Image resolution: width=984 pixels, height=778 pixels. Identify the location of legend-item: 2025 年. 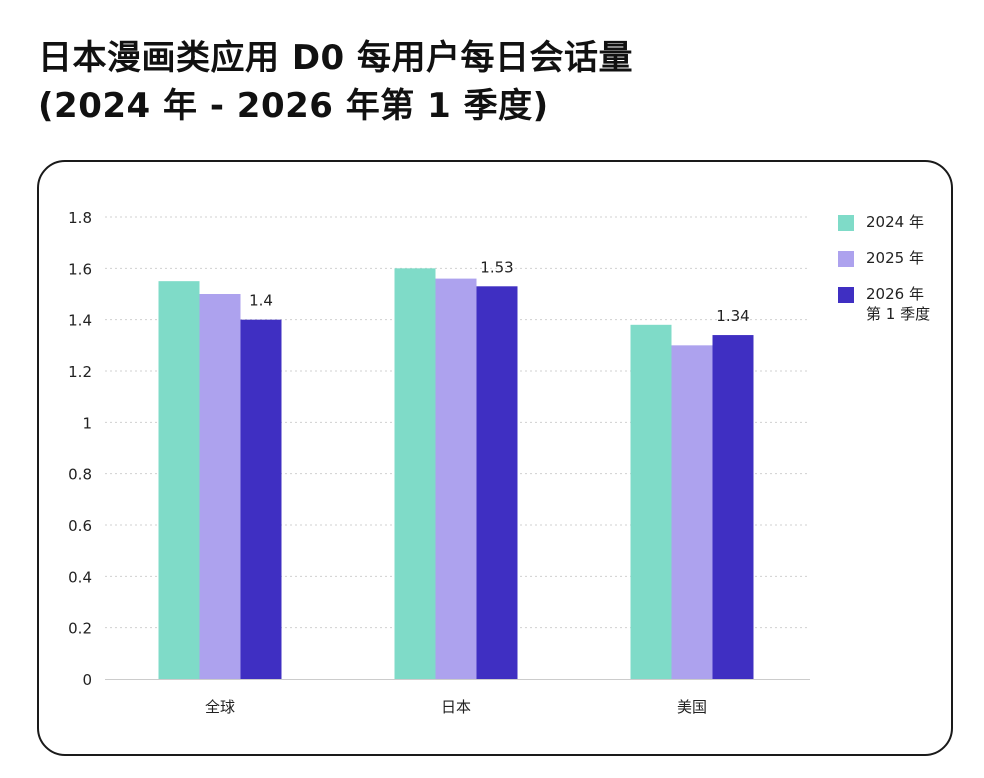
(884, 258).